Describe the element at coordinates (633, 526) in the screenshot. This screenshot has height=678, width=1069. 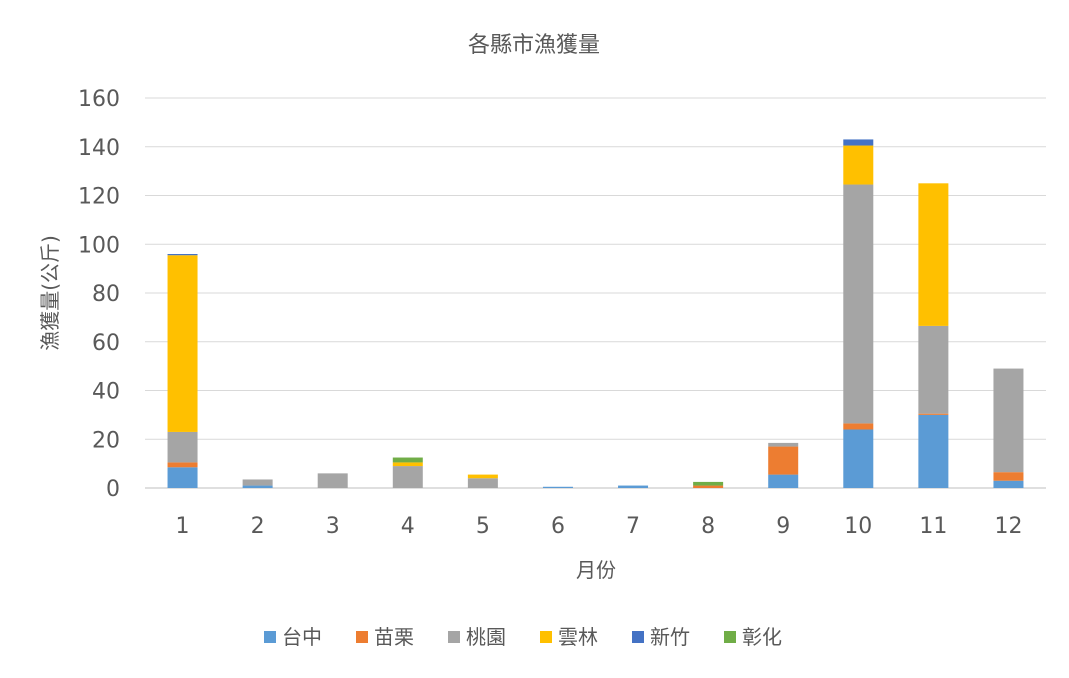
I see `x-tick-label: 7` at that location.